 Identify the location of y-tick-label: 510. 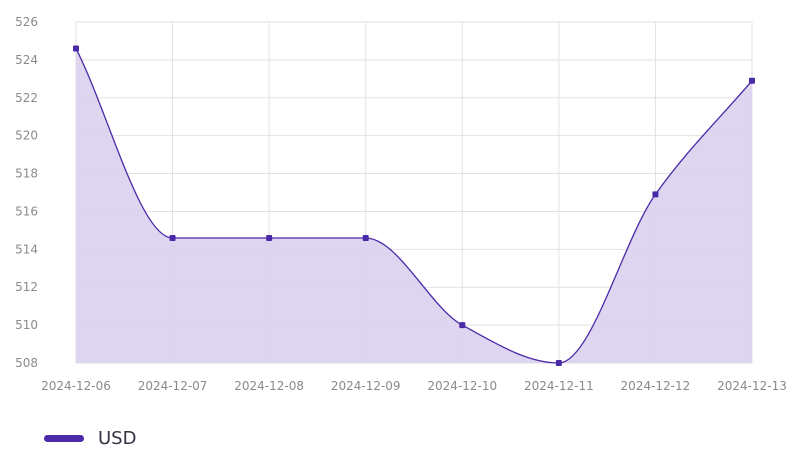
(26, 325).